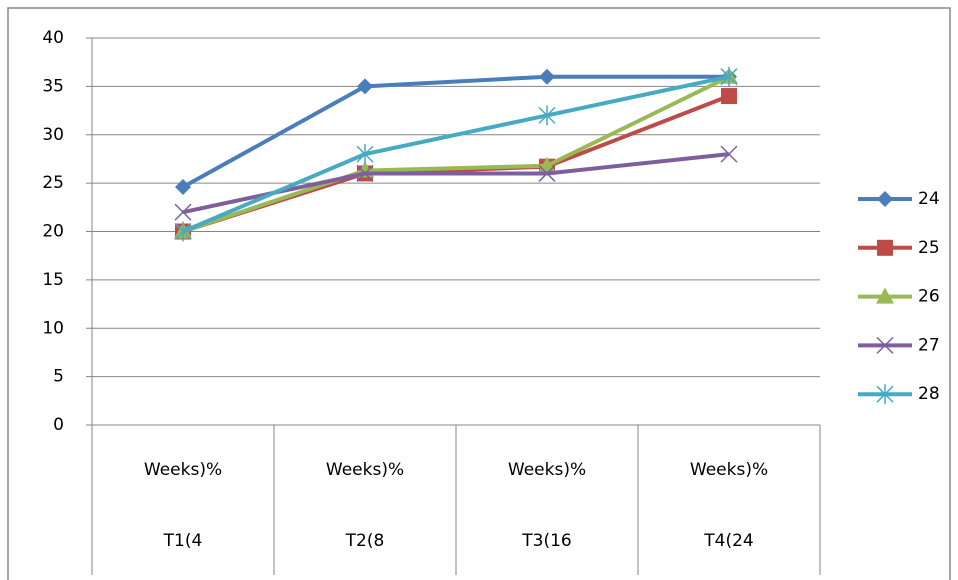 The image size is (958, 580). Describe the element at coordinates (53, 328) in the screenshot. I see `y-tick-label: 10` at that location.